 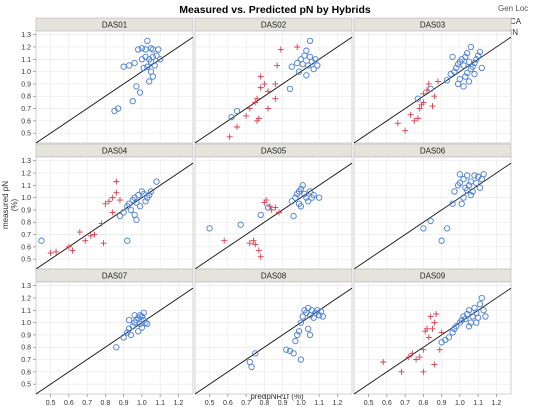 What do you see at coordinates (114, 87) in the screenshot?
I see `panel-plot-das01` at bounding box center [114, 87].